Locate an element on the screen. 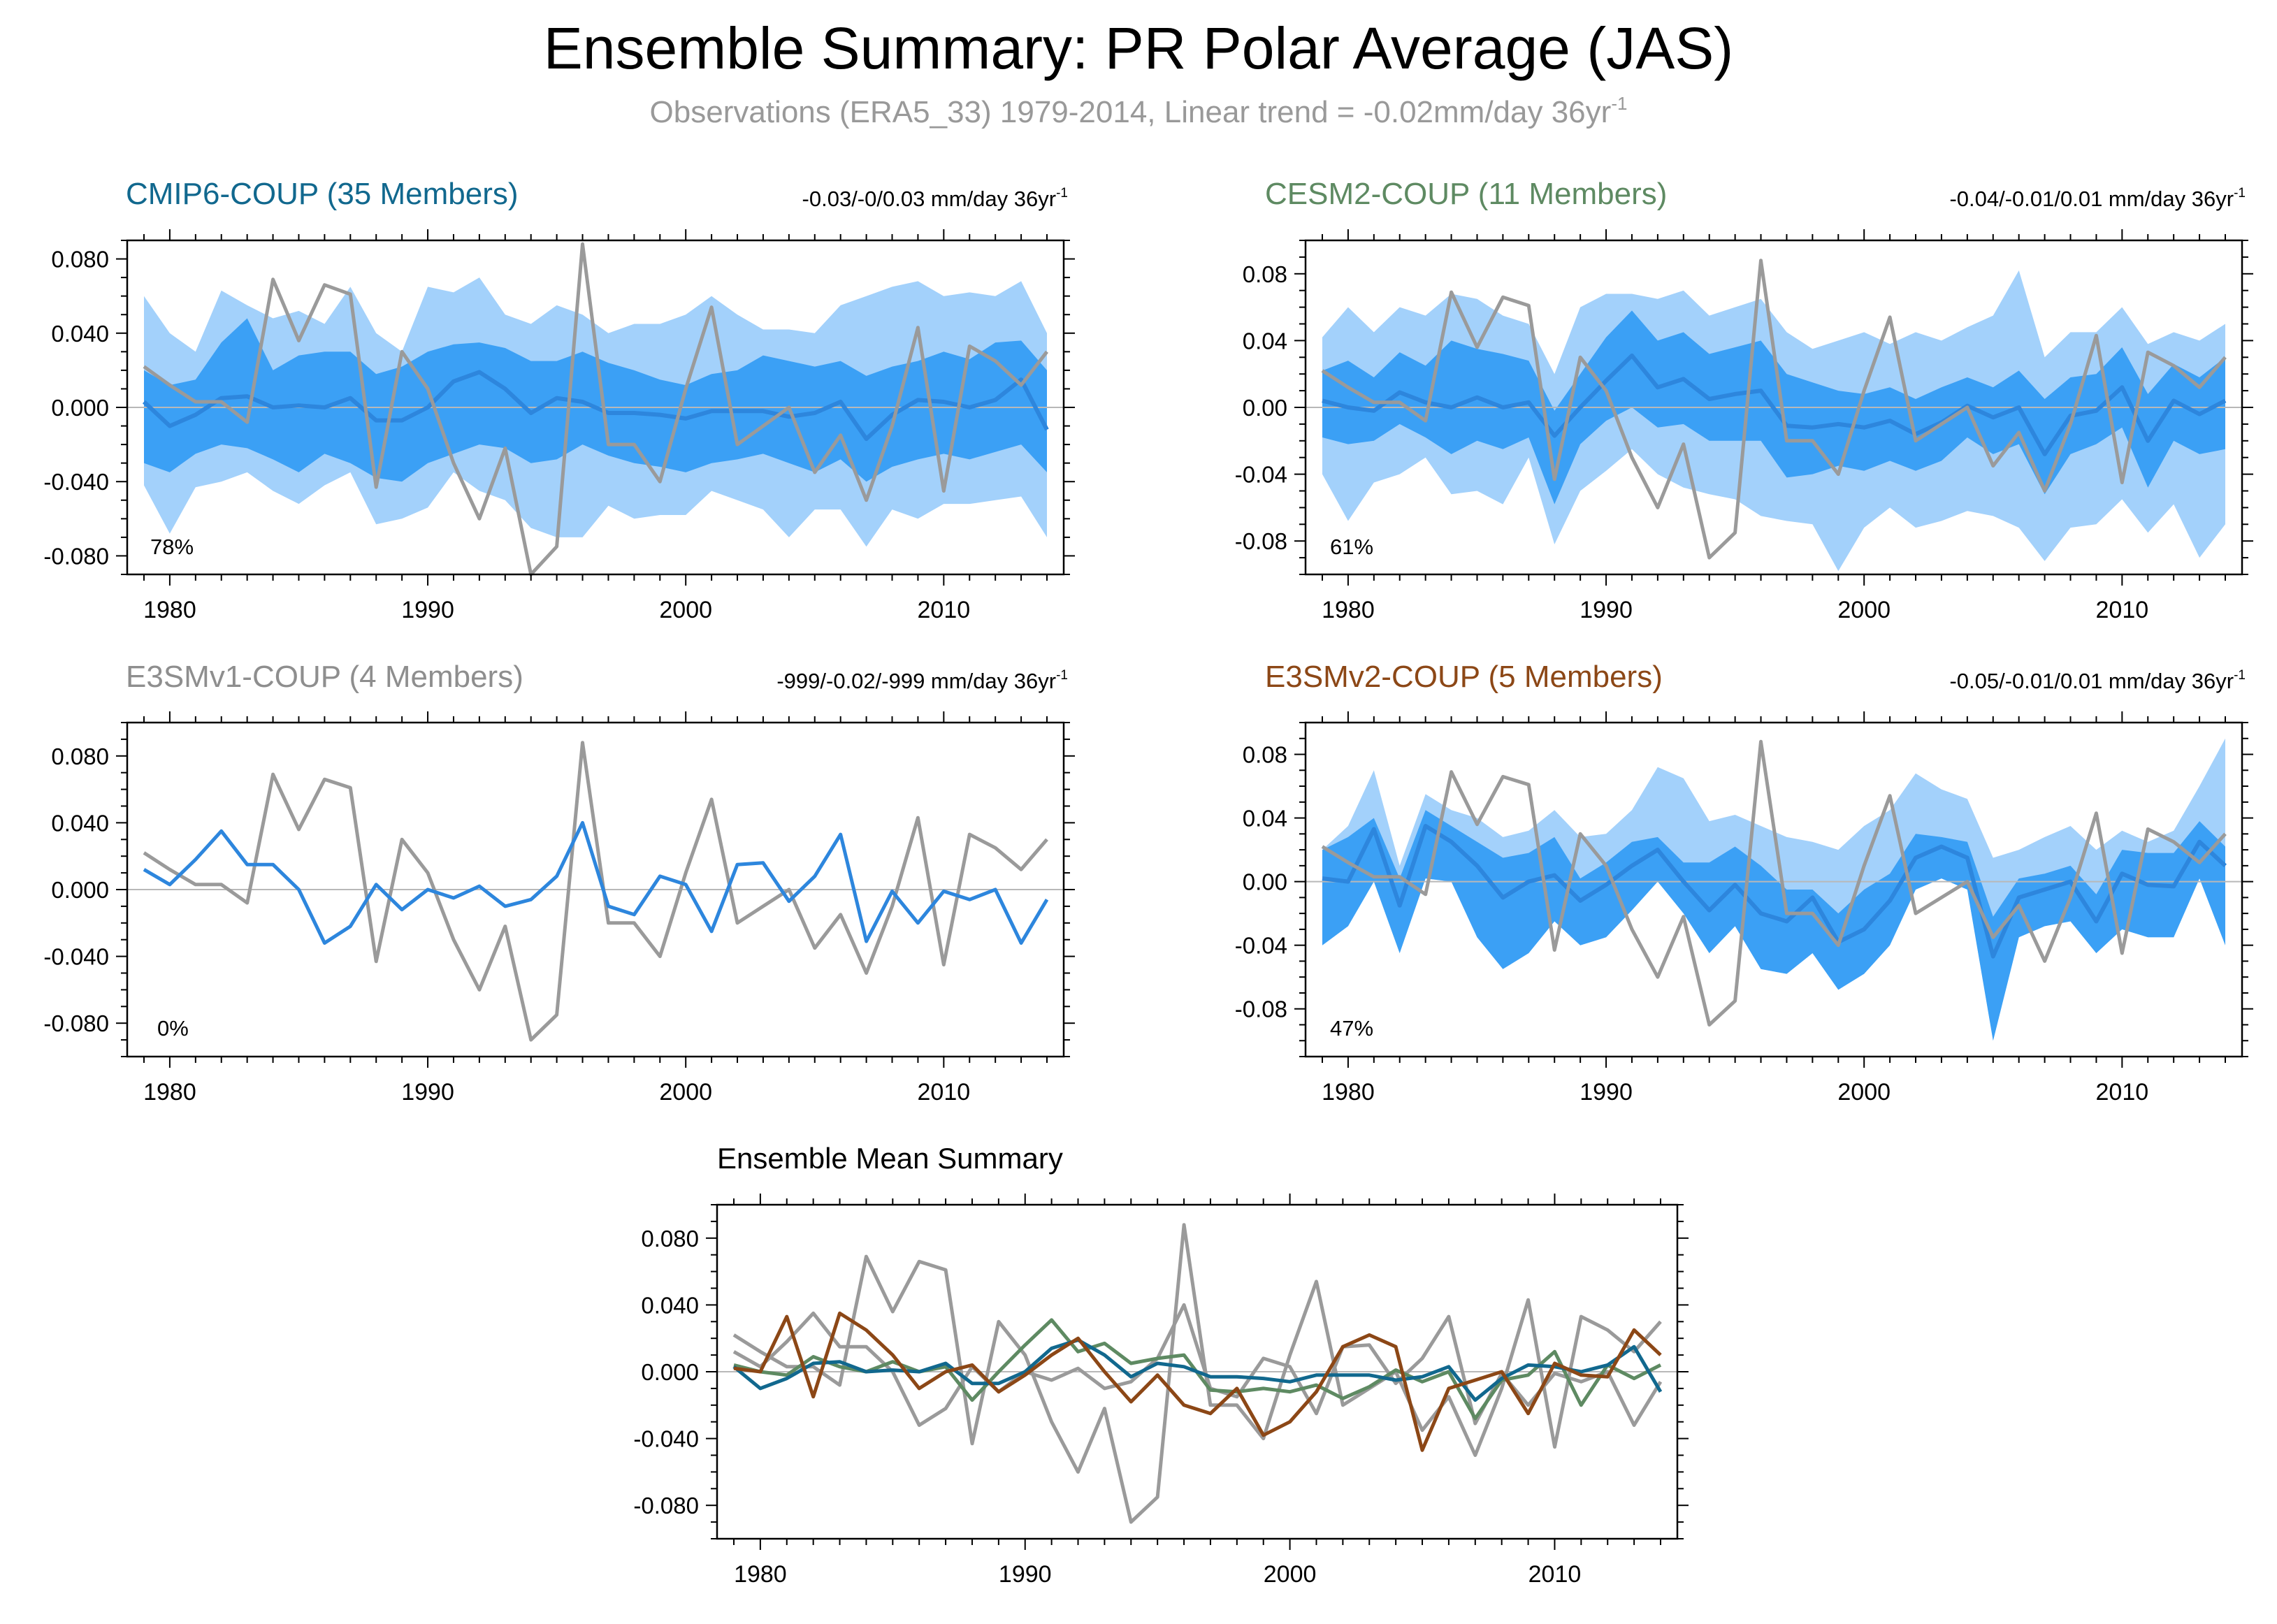 Image resolution: width=2277 pixels, height=1624 pixels. panel-trend-text: -0.05/-0.01/0.01 mm/day 36yr-1 is located at coordinates (2097, 680).